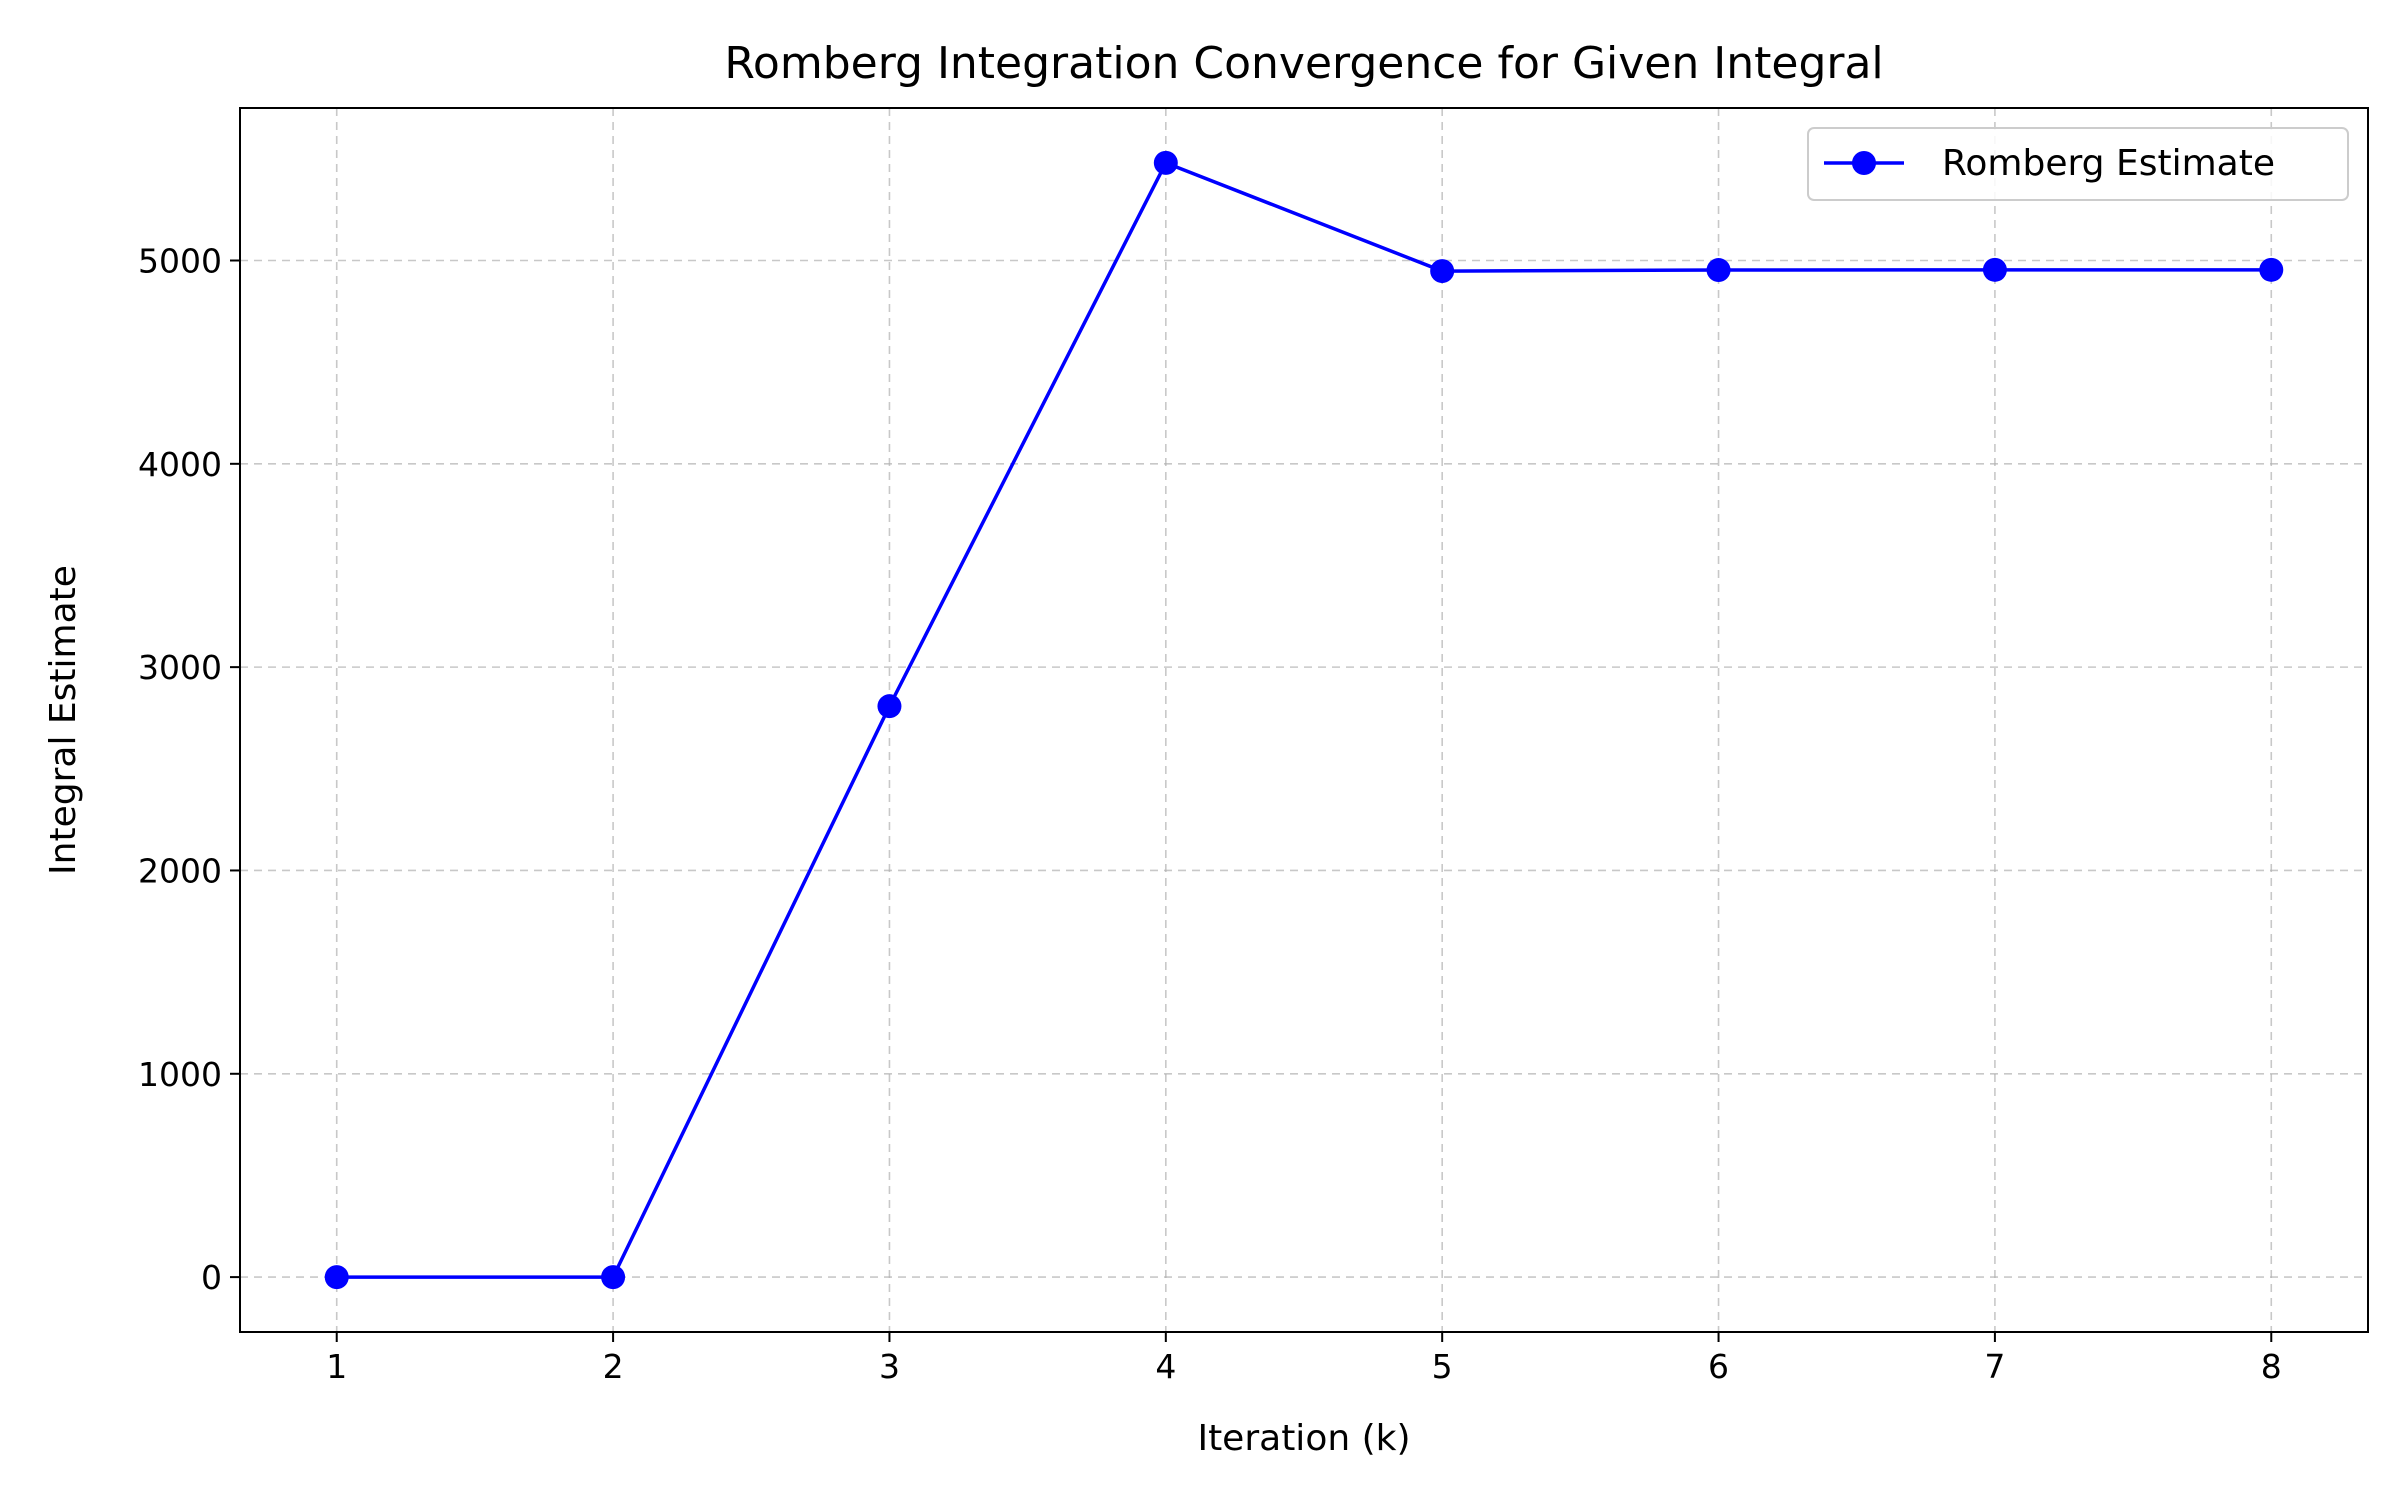 Image resolution: width=2400 pixels, height=1500 pixels. What do you see at coordinates (1165, 1366) in the screenshot?
I see `x-tick-label: 4` at bounding box center [1165, 1366].